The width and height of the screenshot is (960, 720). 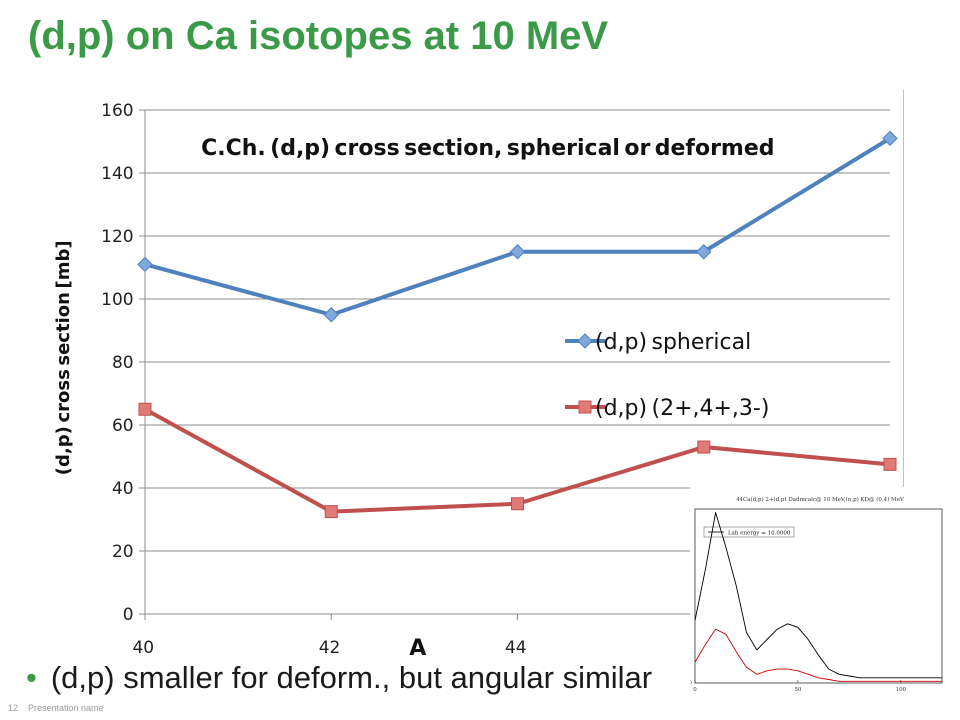 What do you see at coordinates (63, 356) in the screenshot?
I see `y-axis-label: (d,p) cross section [mb]` at bounding box center [63, 356].